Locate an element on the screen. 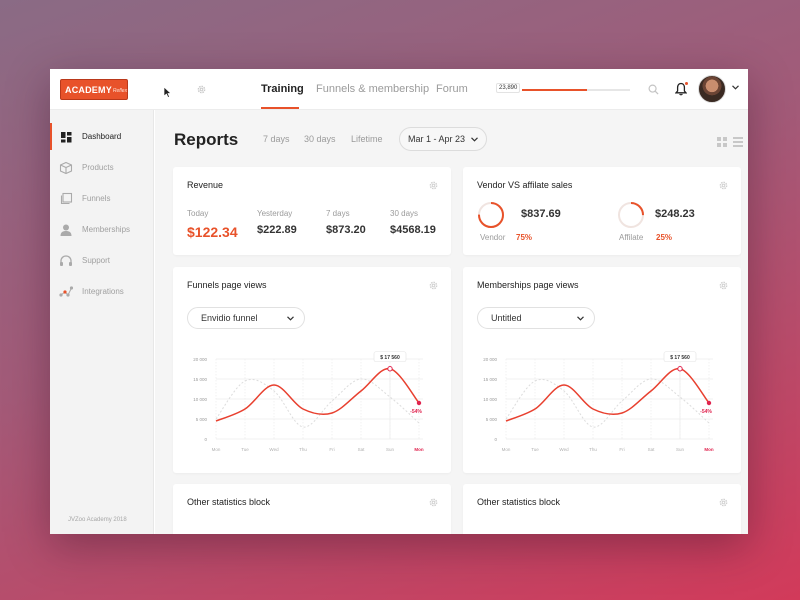 This screenshot has height=600, width=800. funnel-select: Envidio funnel is located at coordinates (246, 318).